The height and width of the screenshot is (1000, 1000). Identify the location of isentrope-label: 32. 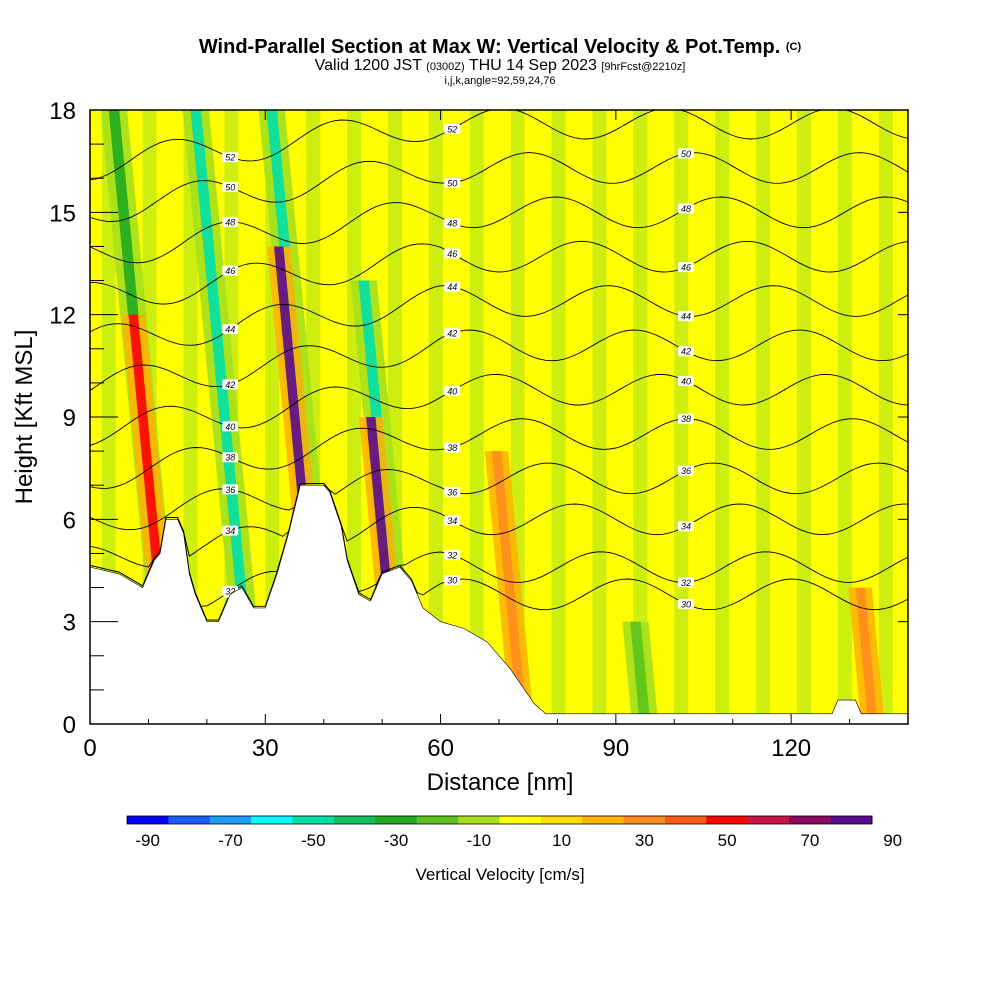
(685, 582).